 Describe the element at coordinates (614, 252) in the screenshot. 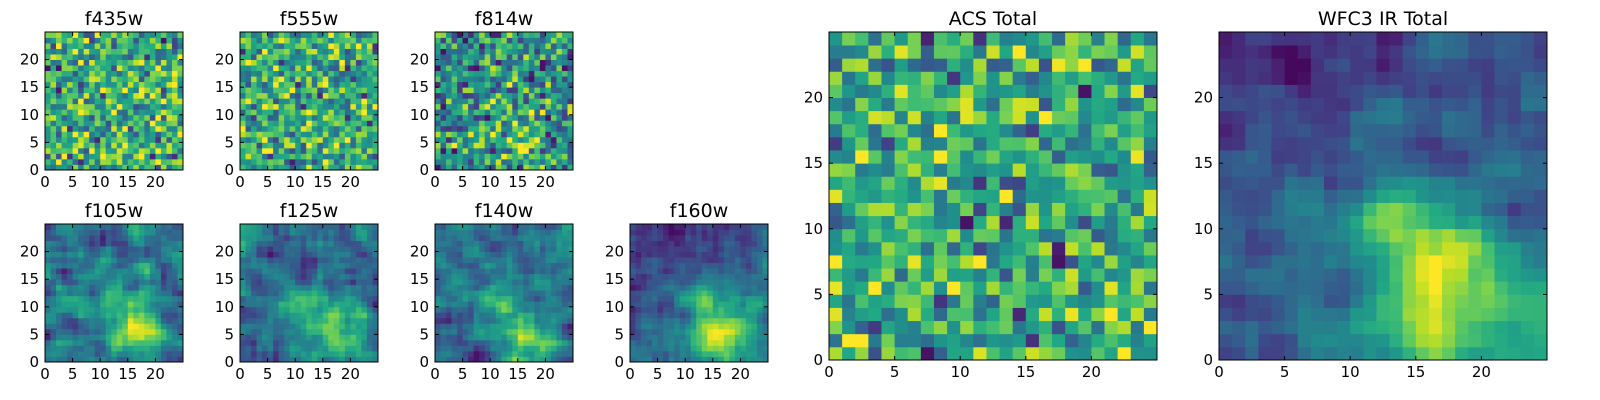

I see `y-tick-label: 20` at that location.